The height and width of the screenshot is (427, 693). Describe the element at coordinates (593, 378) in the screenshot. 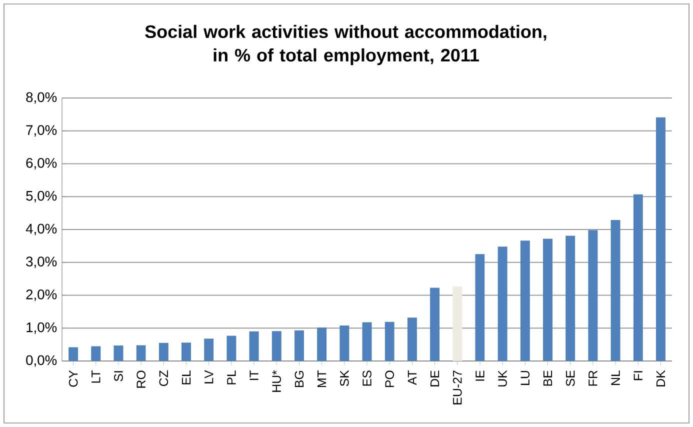

I see `x-tick-label: FR` at that location.